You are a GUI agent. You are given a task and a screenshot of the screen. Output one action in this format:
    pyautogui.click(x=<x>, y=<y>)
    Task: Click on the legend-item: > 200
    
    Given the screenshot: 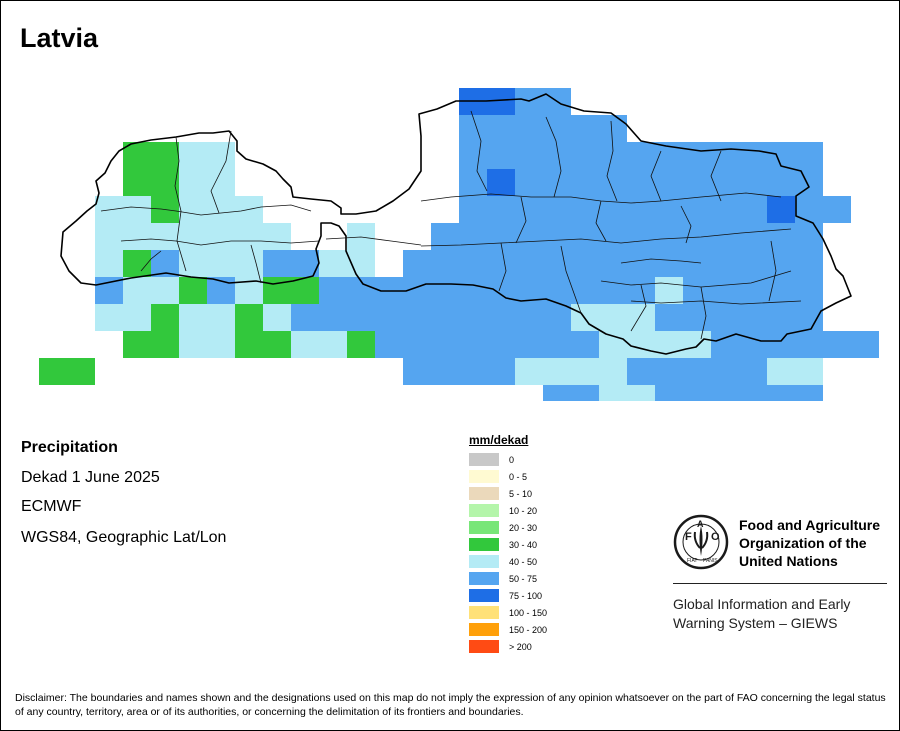 What is the action you would take?
    pyautogui.click(x=508, y=646)
    